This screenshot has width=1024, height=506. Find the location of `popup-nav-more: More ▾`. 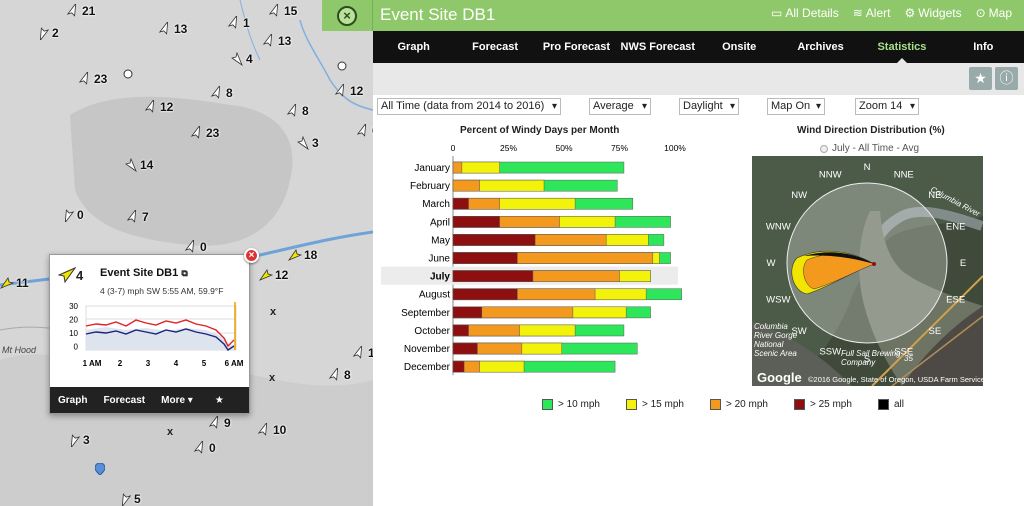

popup-nav-more: More ▾ is located at coordinates (177, 400).